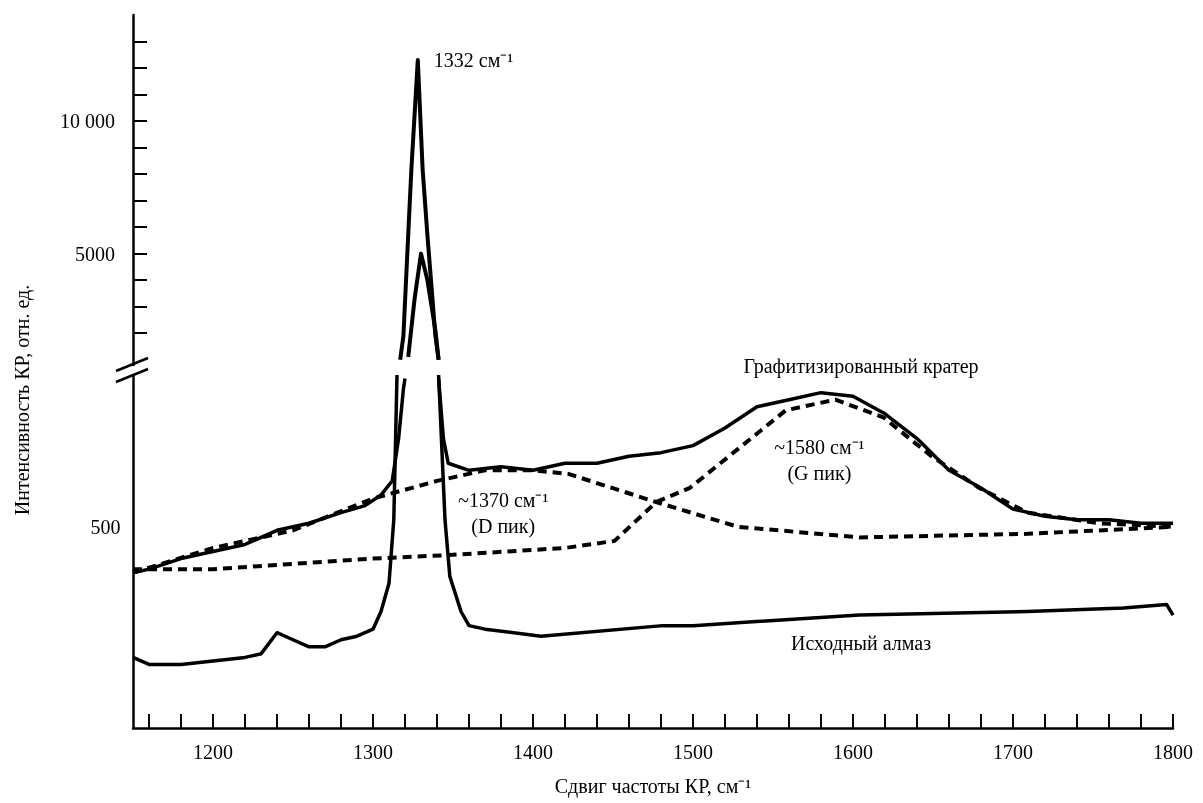 This screenshot has width=1203, height=803. What do you see at coordinates (693, 752) in the screenshot?
I see `x-tick-label: 1500` at bounding box center [693, 752].